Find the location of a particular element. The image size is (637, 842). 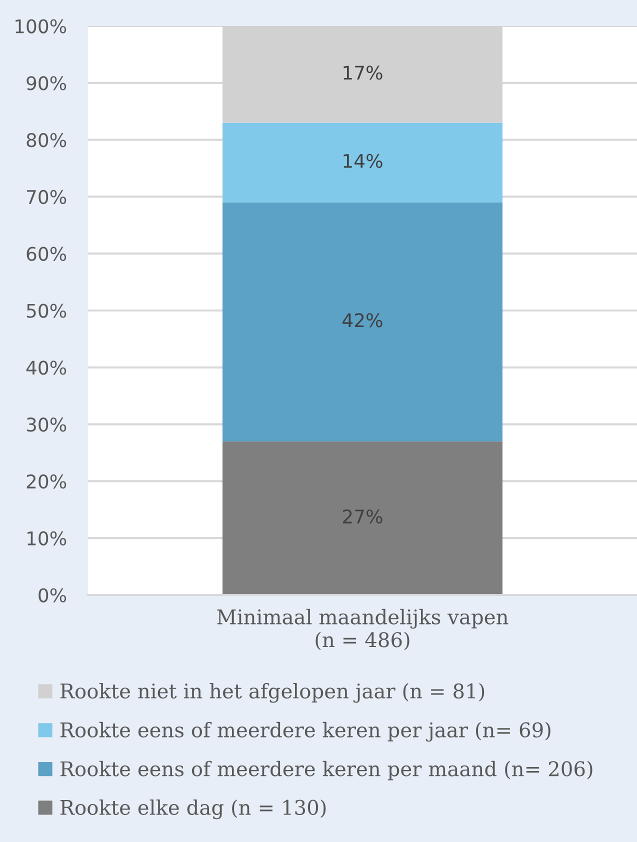

legend-label: Rookte niet in het afgelopen jaar (n = 81) is located at coordinates (272, 693).